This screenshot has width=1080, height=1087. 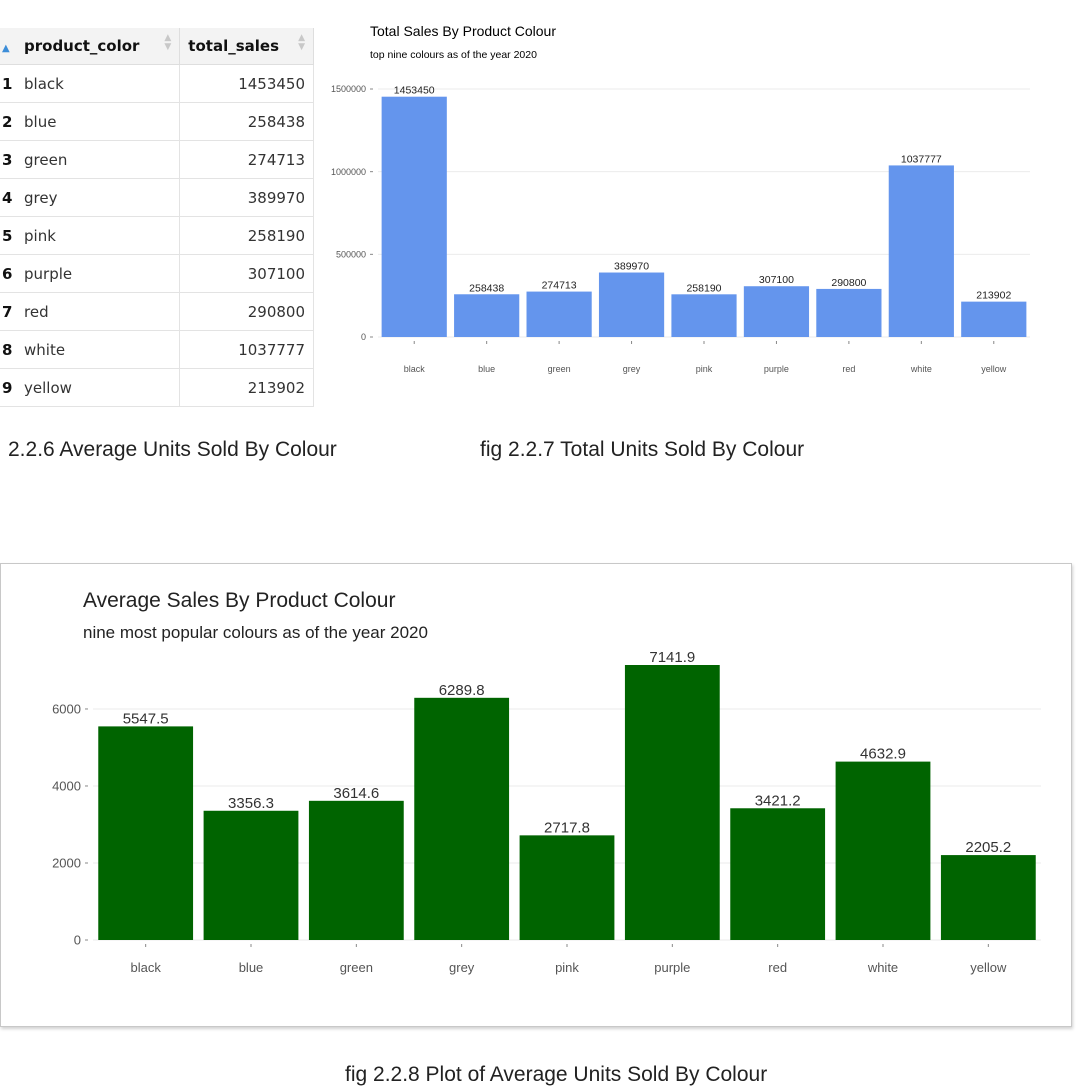 I want to click on y-tick-label: 500000, so click(x=351, y=254).